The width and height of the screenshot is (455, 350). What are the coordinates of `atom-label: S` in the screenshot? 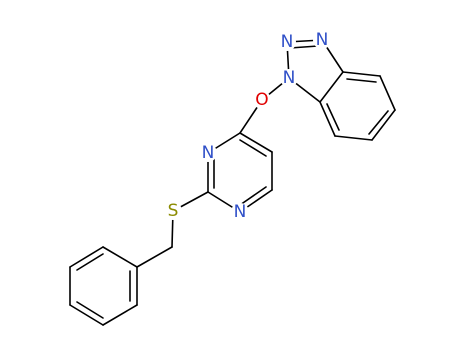 It's located at (173, 211).